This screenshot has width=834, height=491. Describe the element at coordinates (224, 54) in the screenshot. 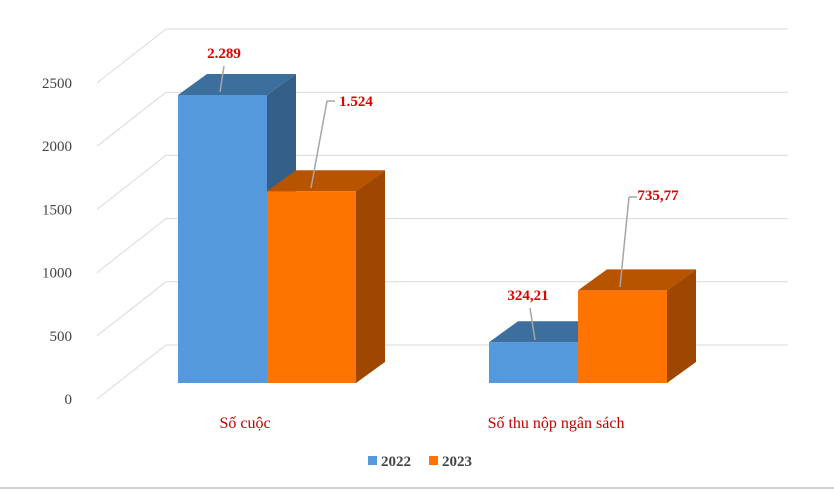

I see `data-label: 2.289` at that location.